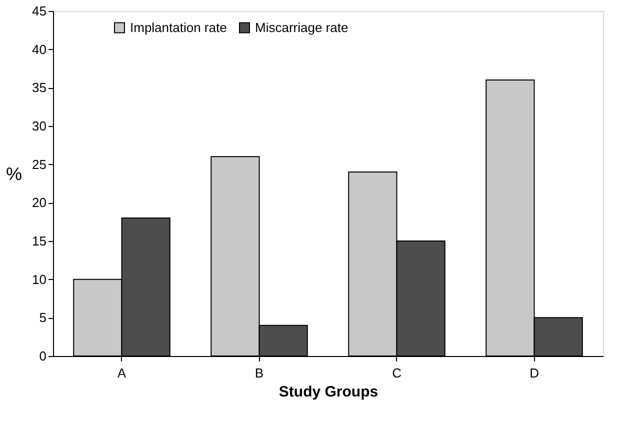 This screenshot has width=641, height=442. I want to click on y-tick-label: 35, so click(39, 88).